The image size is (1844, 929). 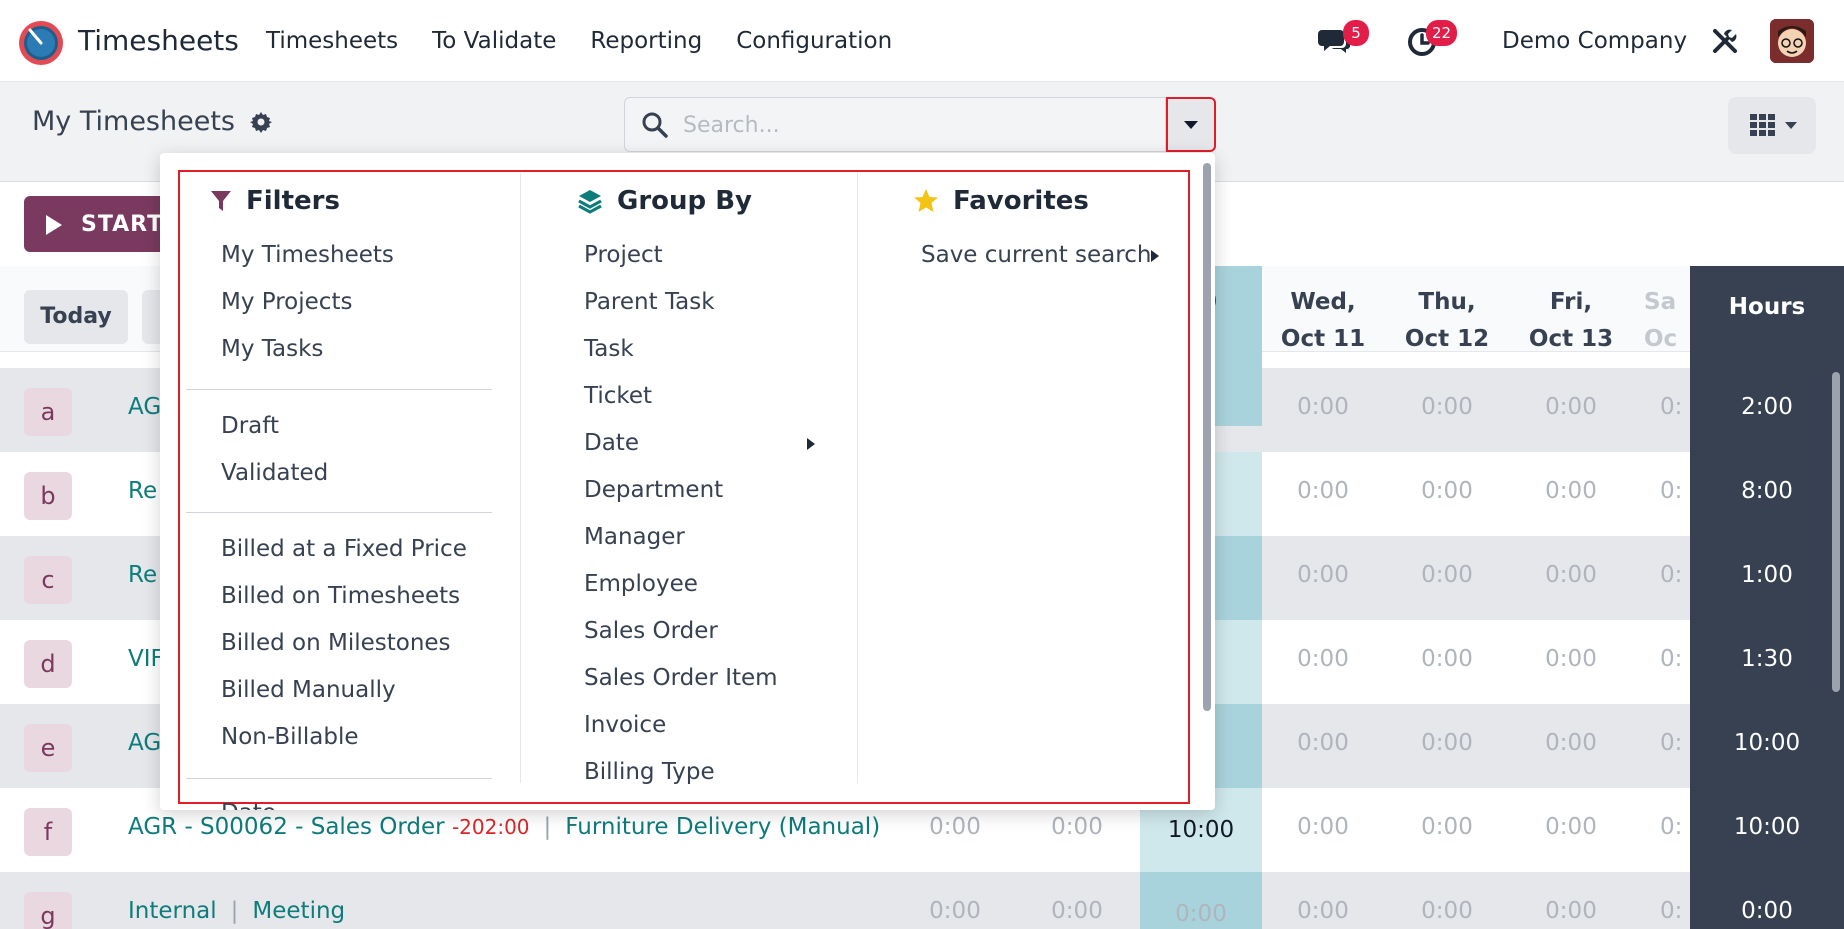 What do you see at coordinates (332, 41) in the screenshot?
I see `menu-timesheets: Timesheets` at bounding box center [332, 41].